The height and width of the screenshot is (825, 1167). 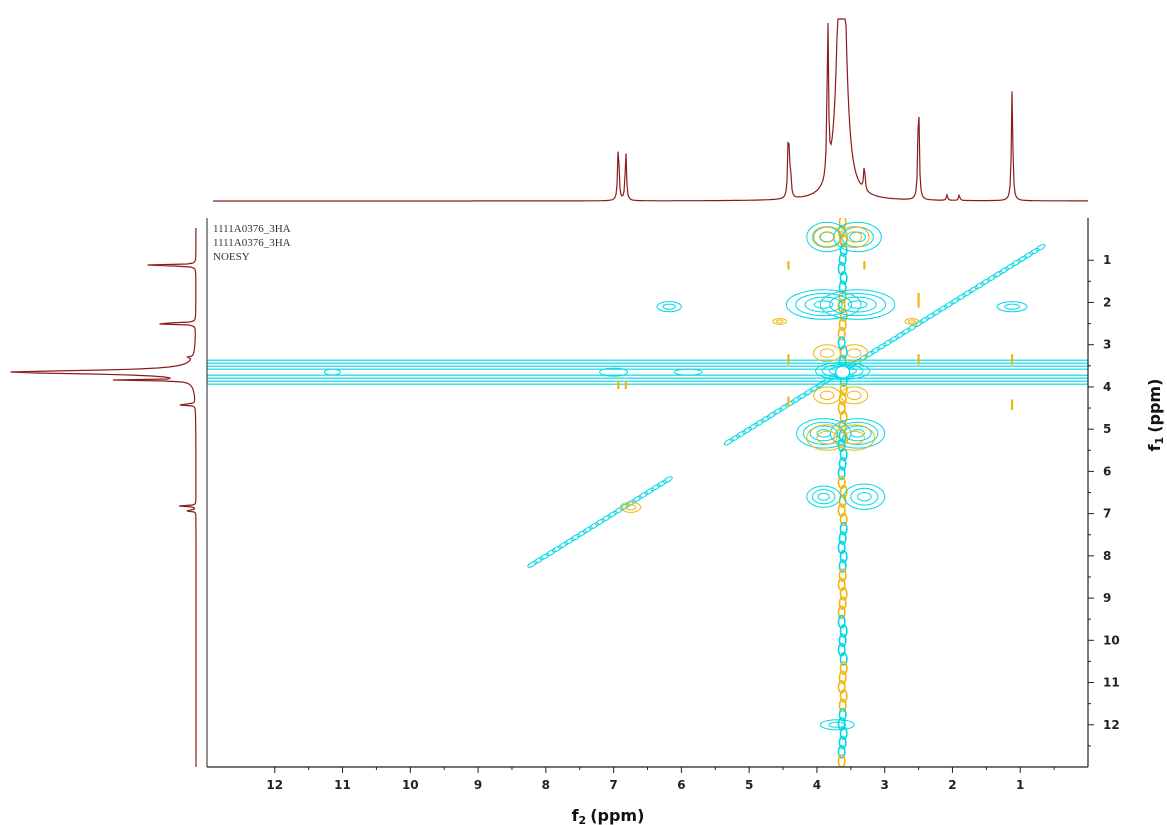 I want to click on x-tick-label: 6, so click(x=681, y=785).